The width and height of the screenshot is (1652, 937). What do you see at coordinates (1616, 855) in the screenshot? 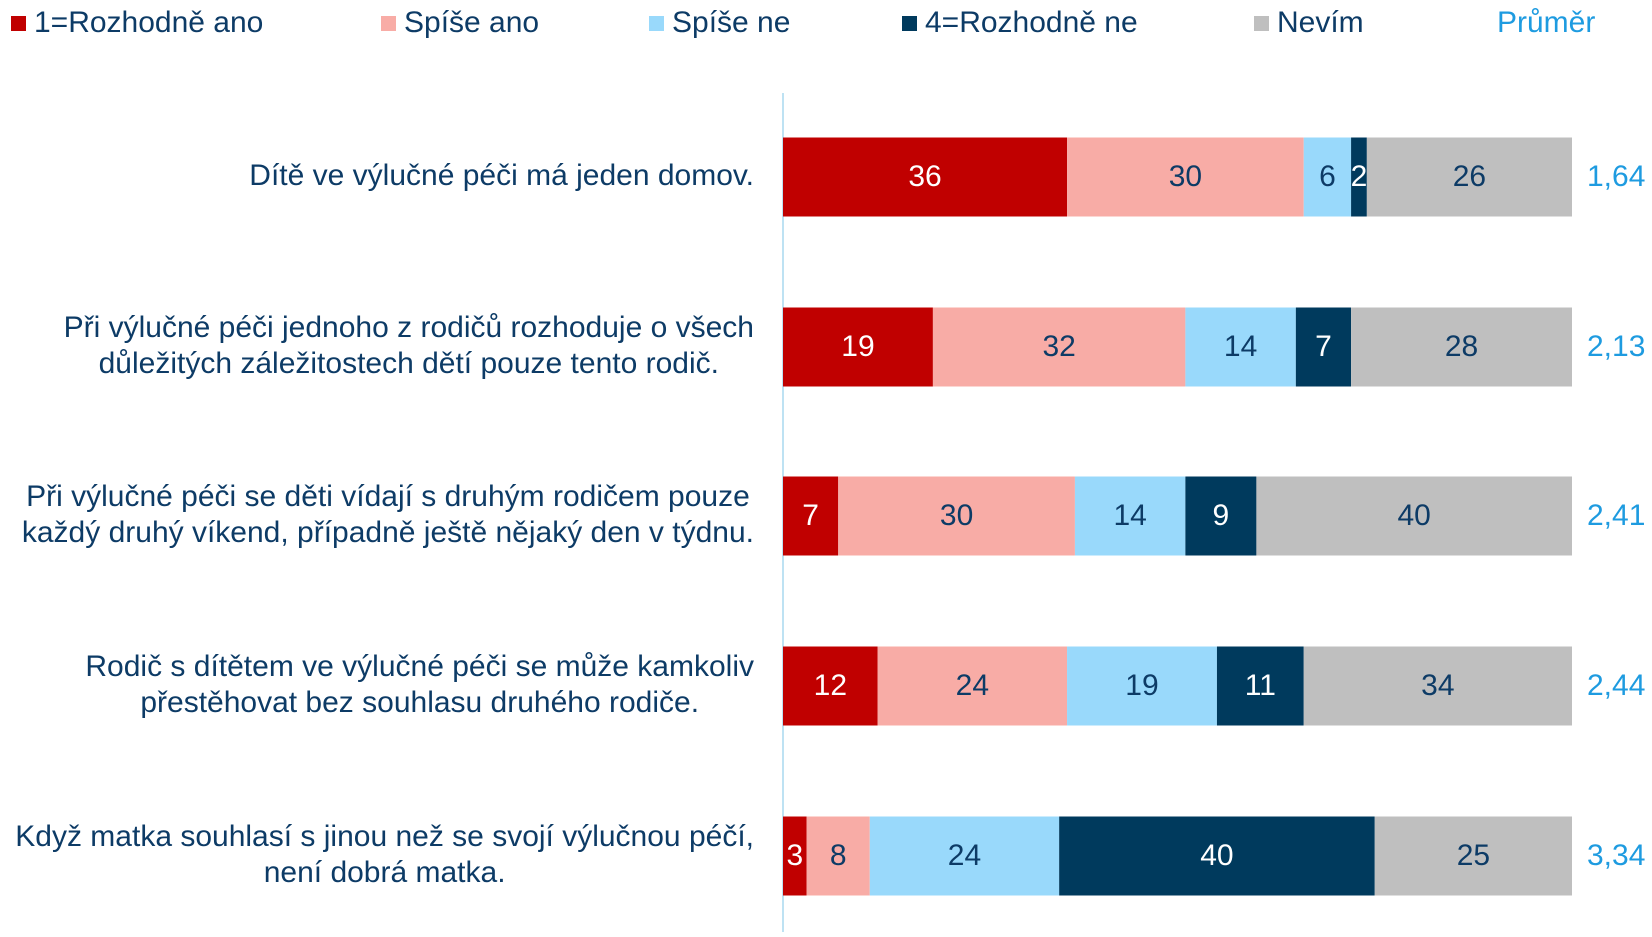
I see `average-label: 3,34` at bounding box center [1616, 855].